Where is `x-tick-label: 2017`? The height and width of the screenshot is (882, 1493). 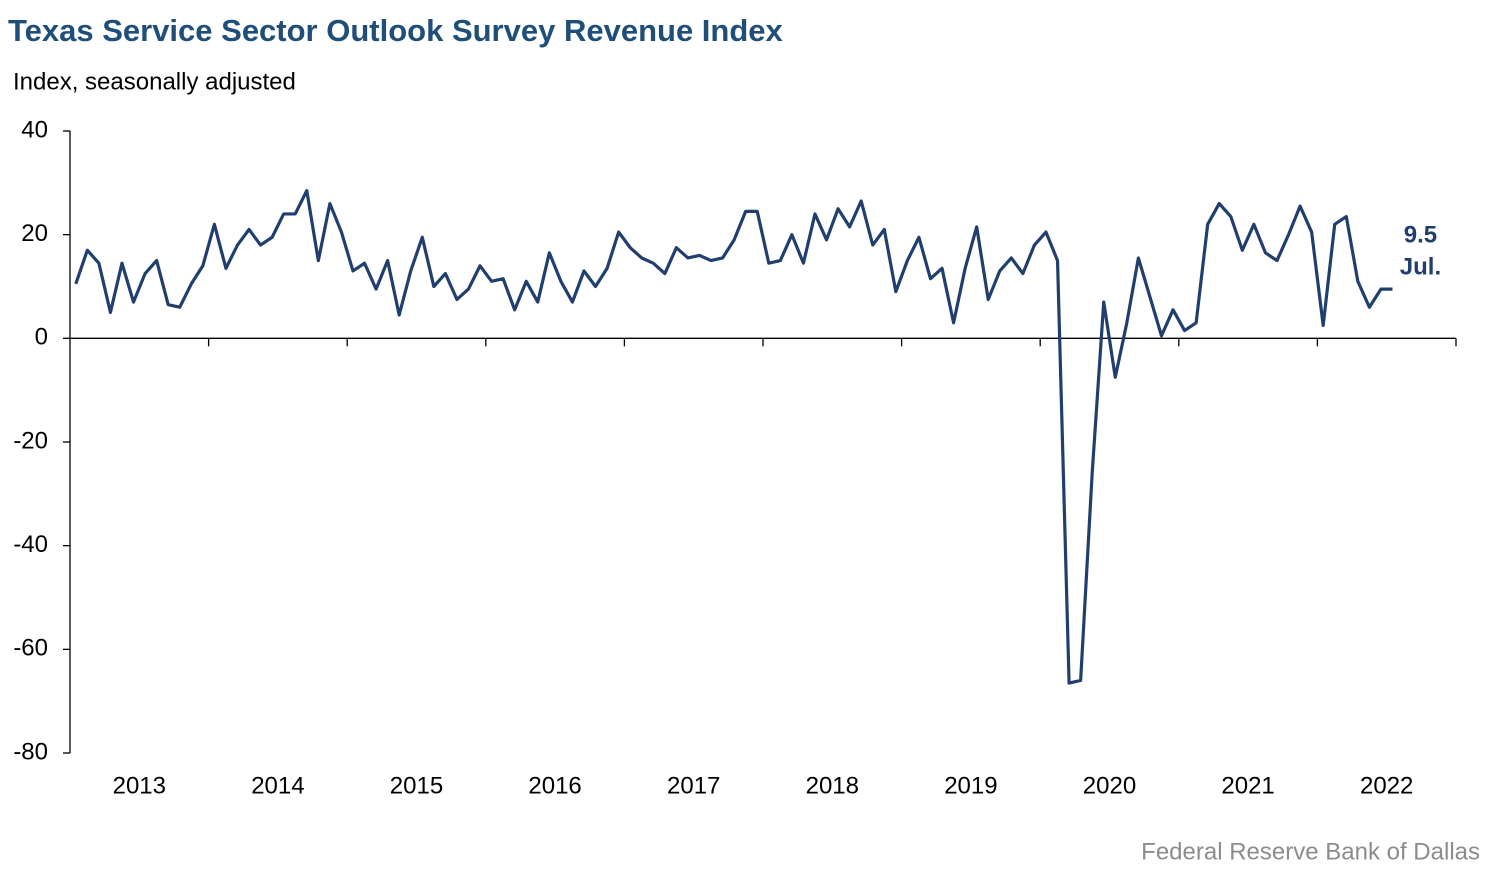
x-tick-label: 2017 is located at coordinates (693, 785).